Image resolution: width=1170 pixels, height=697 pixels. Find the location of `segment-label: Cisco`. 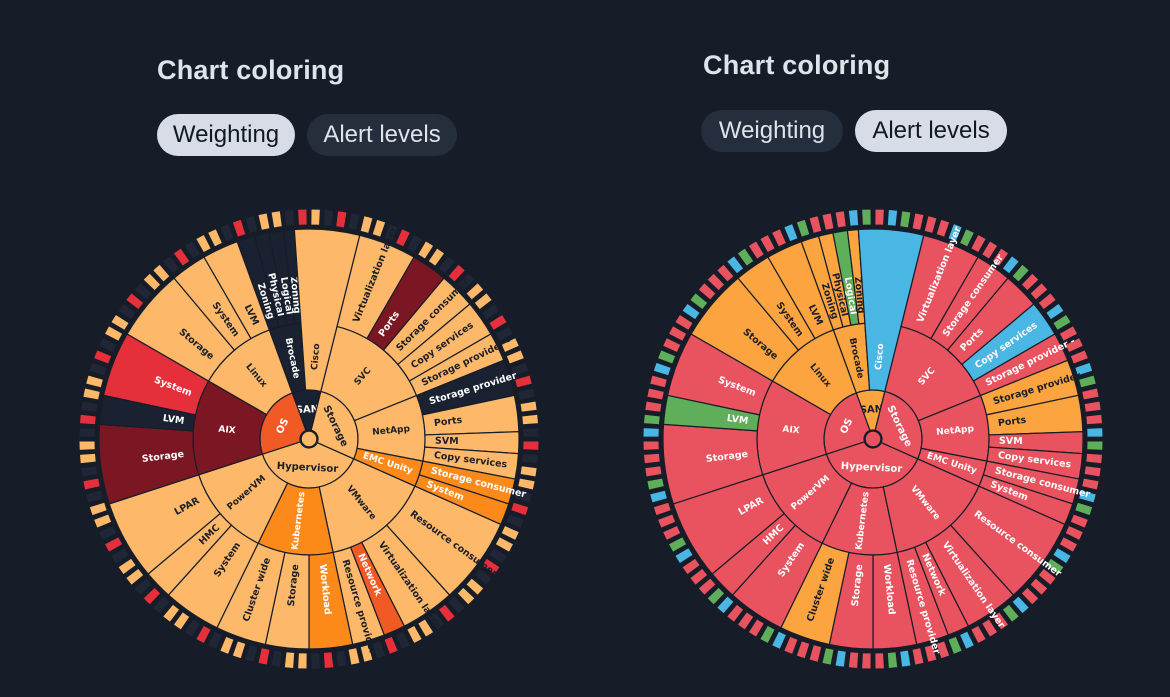

segment-label: Cisco is located at coordinates (316, 356).